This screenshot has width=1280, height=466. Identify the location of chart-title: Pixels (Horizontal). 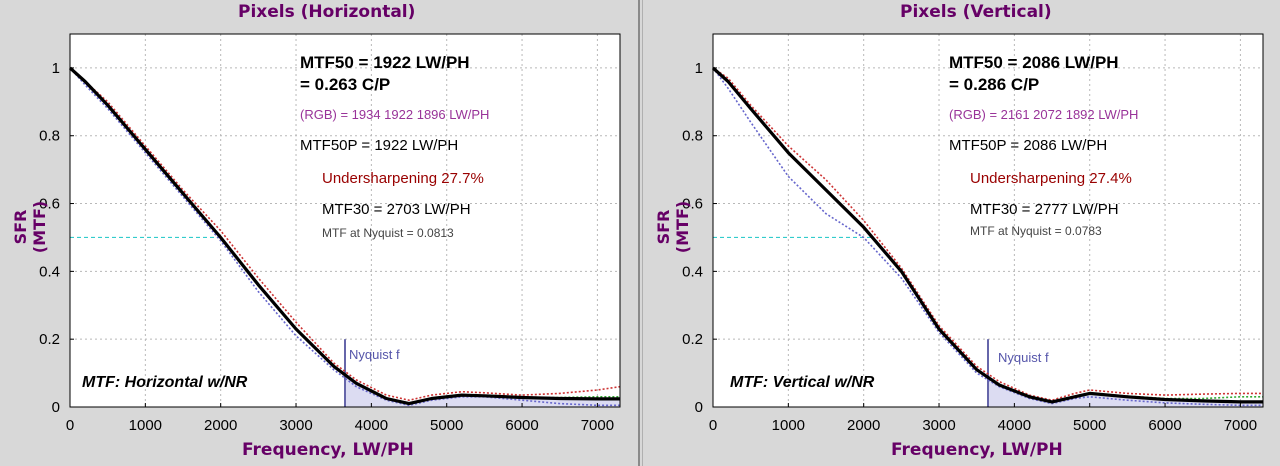
(327, 12).